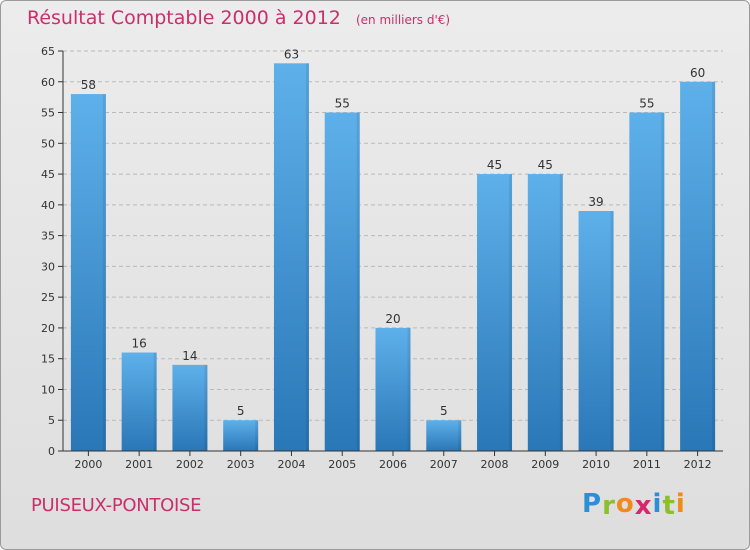 The width and height of the screenshot is (750, 550). Describe the element at coordinates (48, 82) in the screenshot. I see `y-tick-label: 60` at that location.